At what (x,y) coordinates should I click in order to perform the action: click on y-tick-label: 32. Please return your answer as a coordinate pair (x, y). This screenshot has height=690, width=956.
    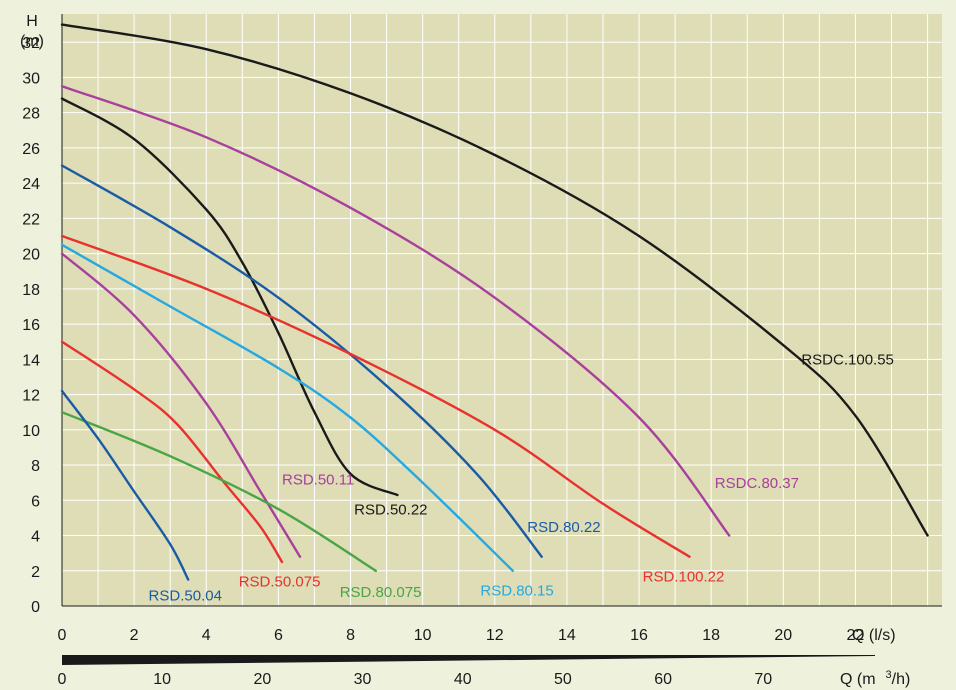
    Looking at the image, I should click on (31, 43).